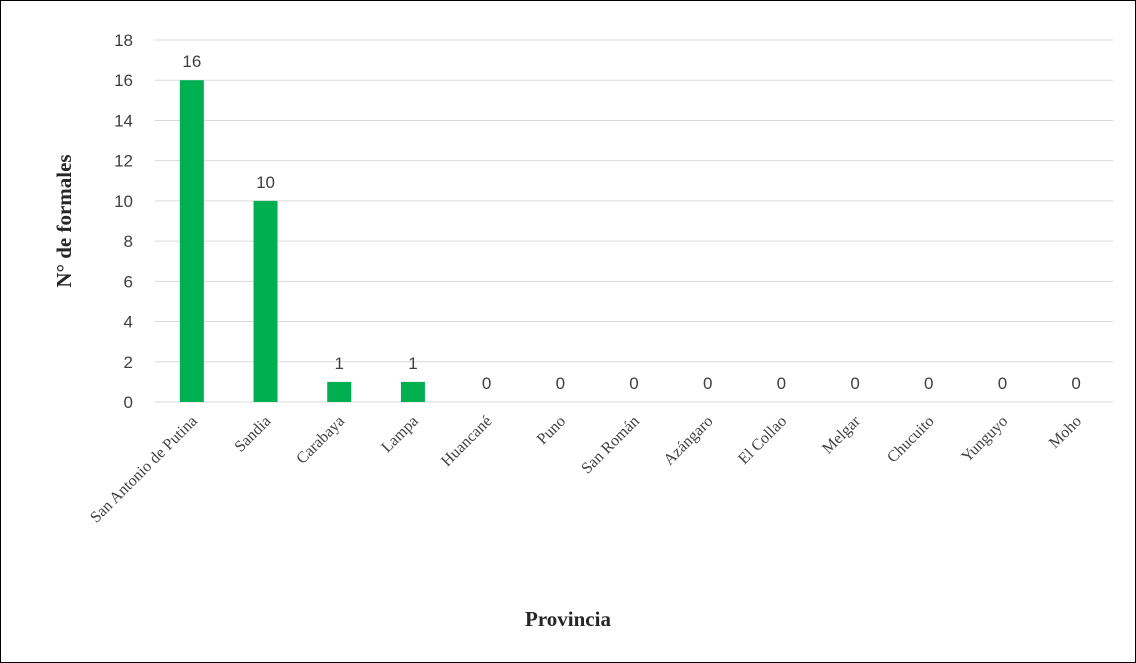  What do you see at coordinates (123, 221) in the screenshot?
I see `y-axis-ticks: 0 2 4 6 8 10 12 14 16 18` at bounding box center [123, 221].